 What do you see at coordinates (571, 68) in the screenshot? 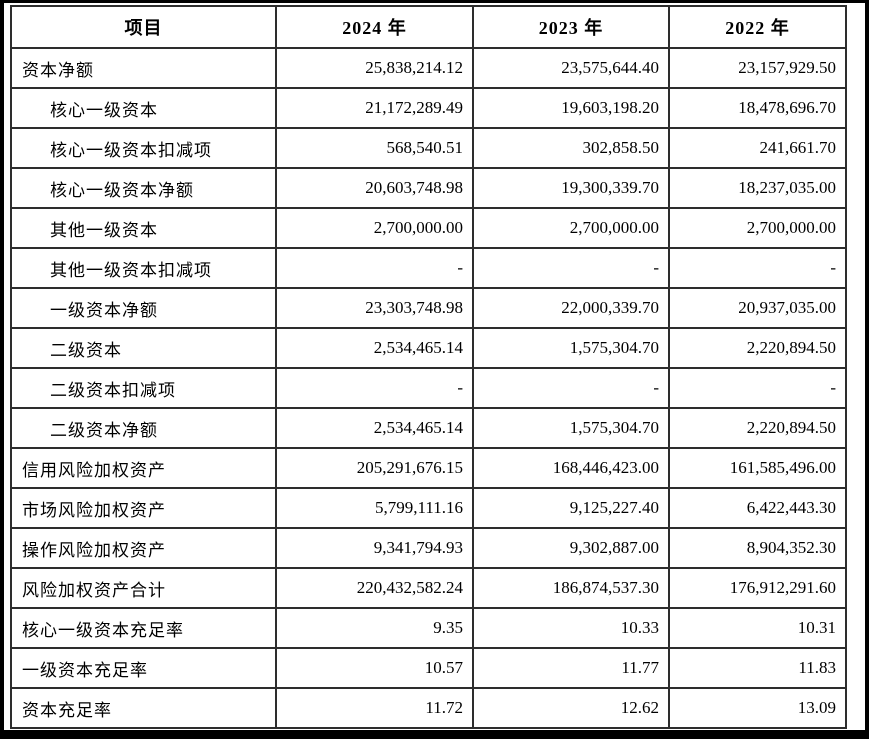
I see `row-value: 23,575,644.40` at bounding box center [571, 68].